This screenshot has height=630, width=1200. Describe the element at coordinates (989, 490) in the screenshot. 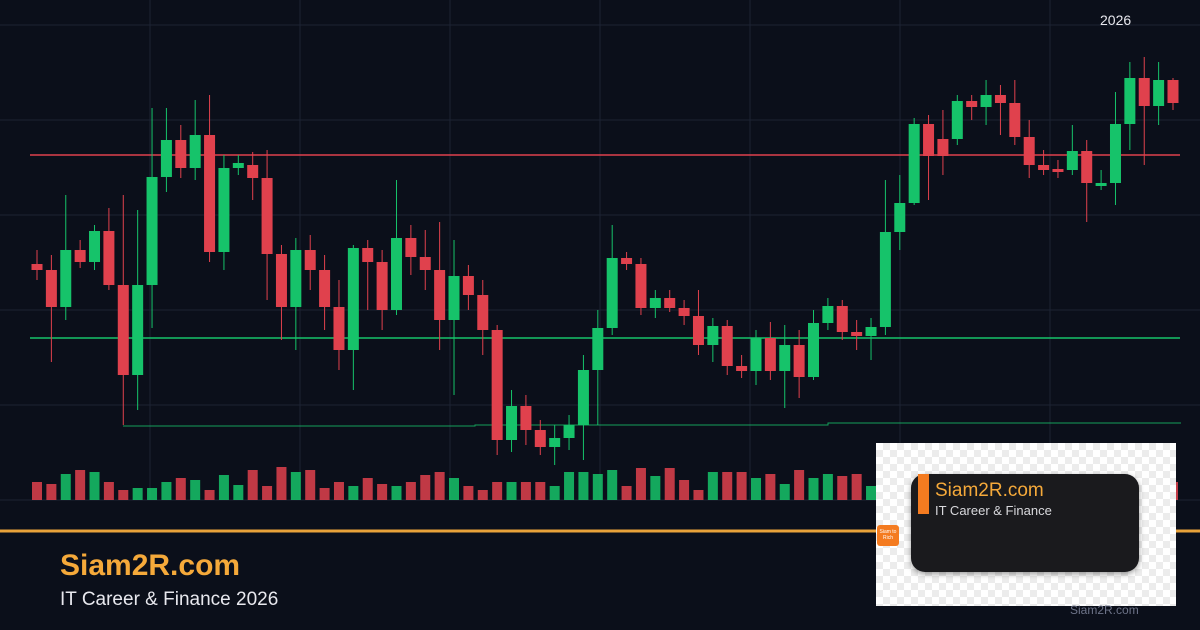

I see `card-name: Siam2R.com` at that location.